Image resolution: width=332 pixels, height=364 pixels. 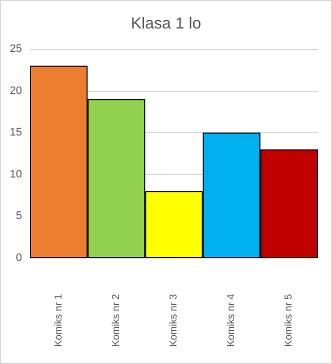 I want to click on y-tick-label: 10, so click(x=16, y=174).